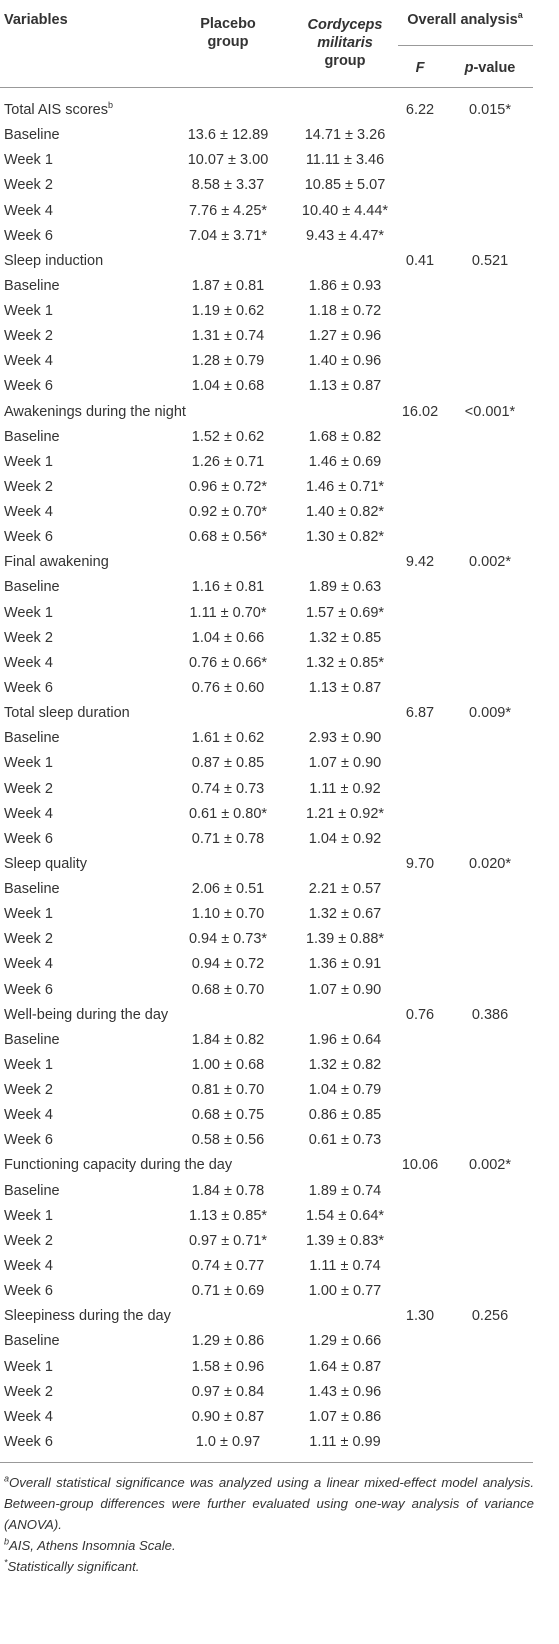 This screenshot has height=1644, width=559. What do you see at coordinates (110, 105) in the screenshot?
I see `group-name-sup: b` at bounding box center [110, 105].